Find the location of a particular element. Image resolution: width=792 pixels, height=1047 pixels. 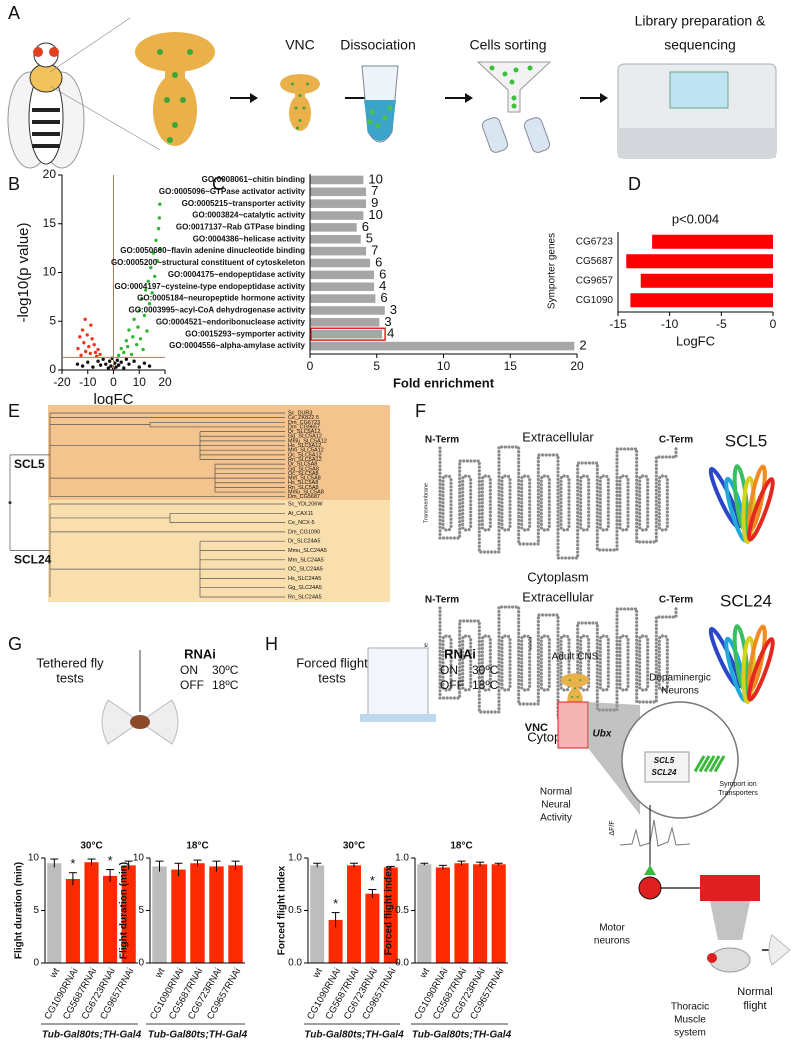

arrow-head is located at coordinates (469, 98).